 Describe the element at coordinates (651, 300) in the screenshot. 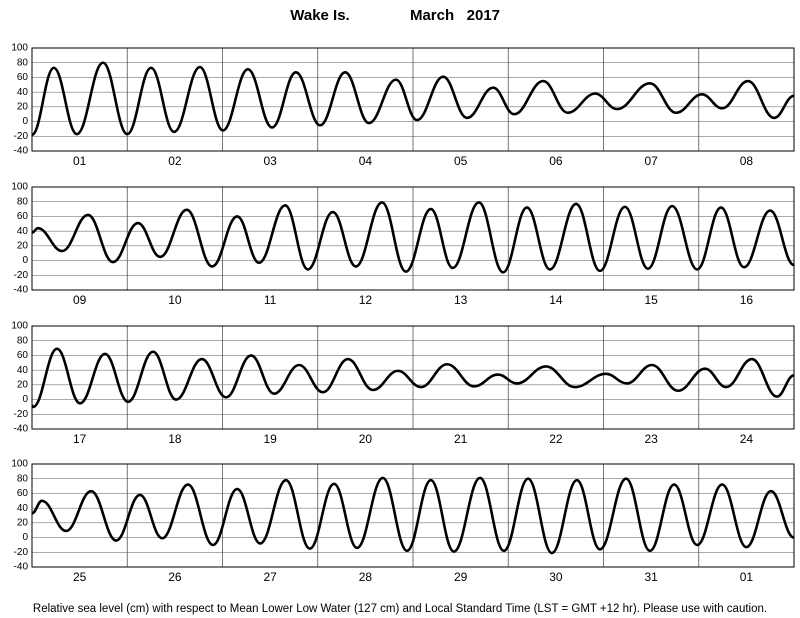

I see `x-tick-label: 15` at that location.